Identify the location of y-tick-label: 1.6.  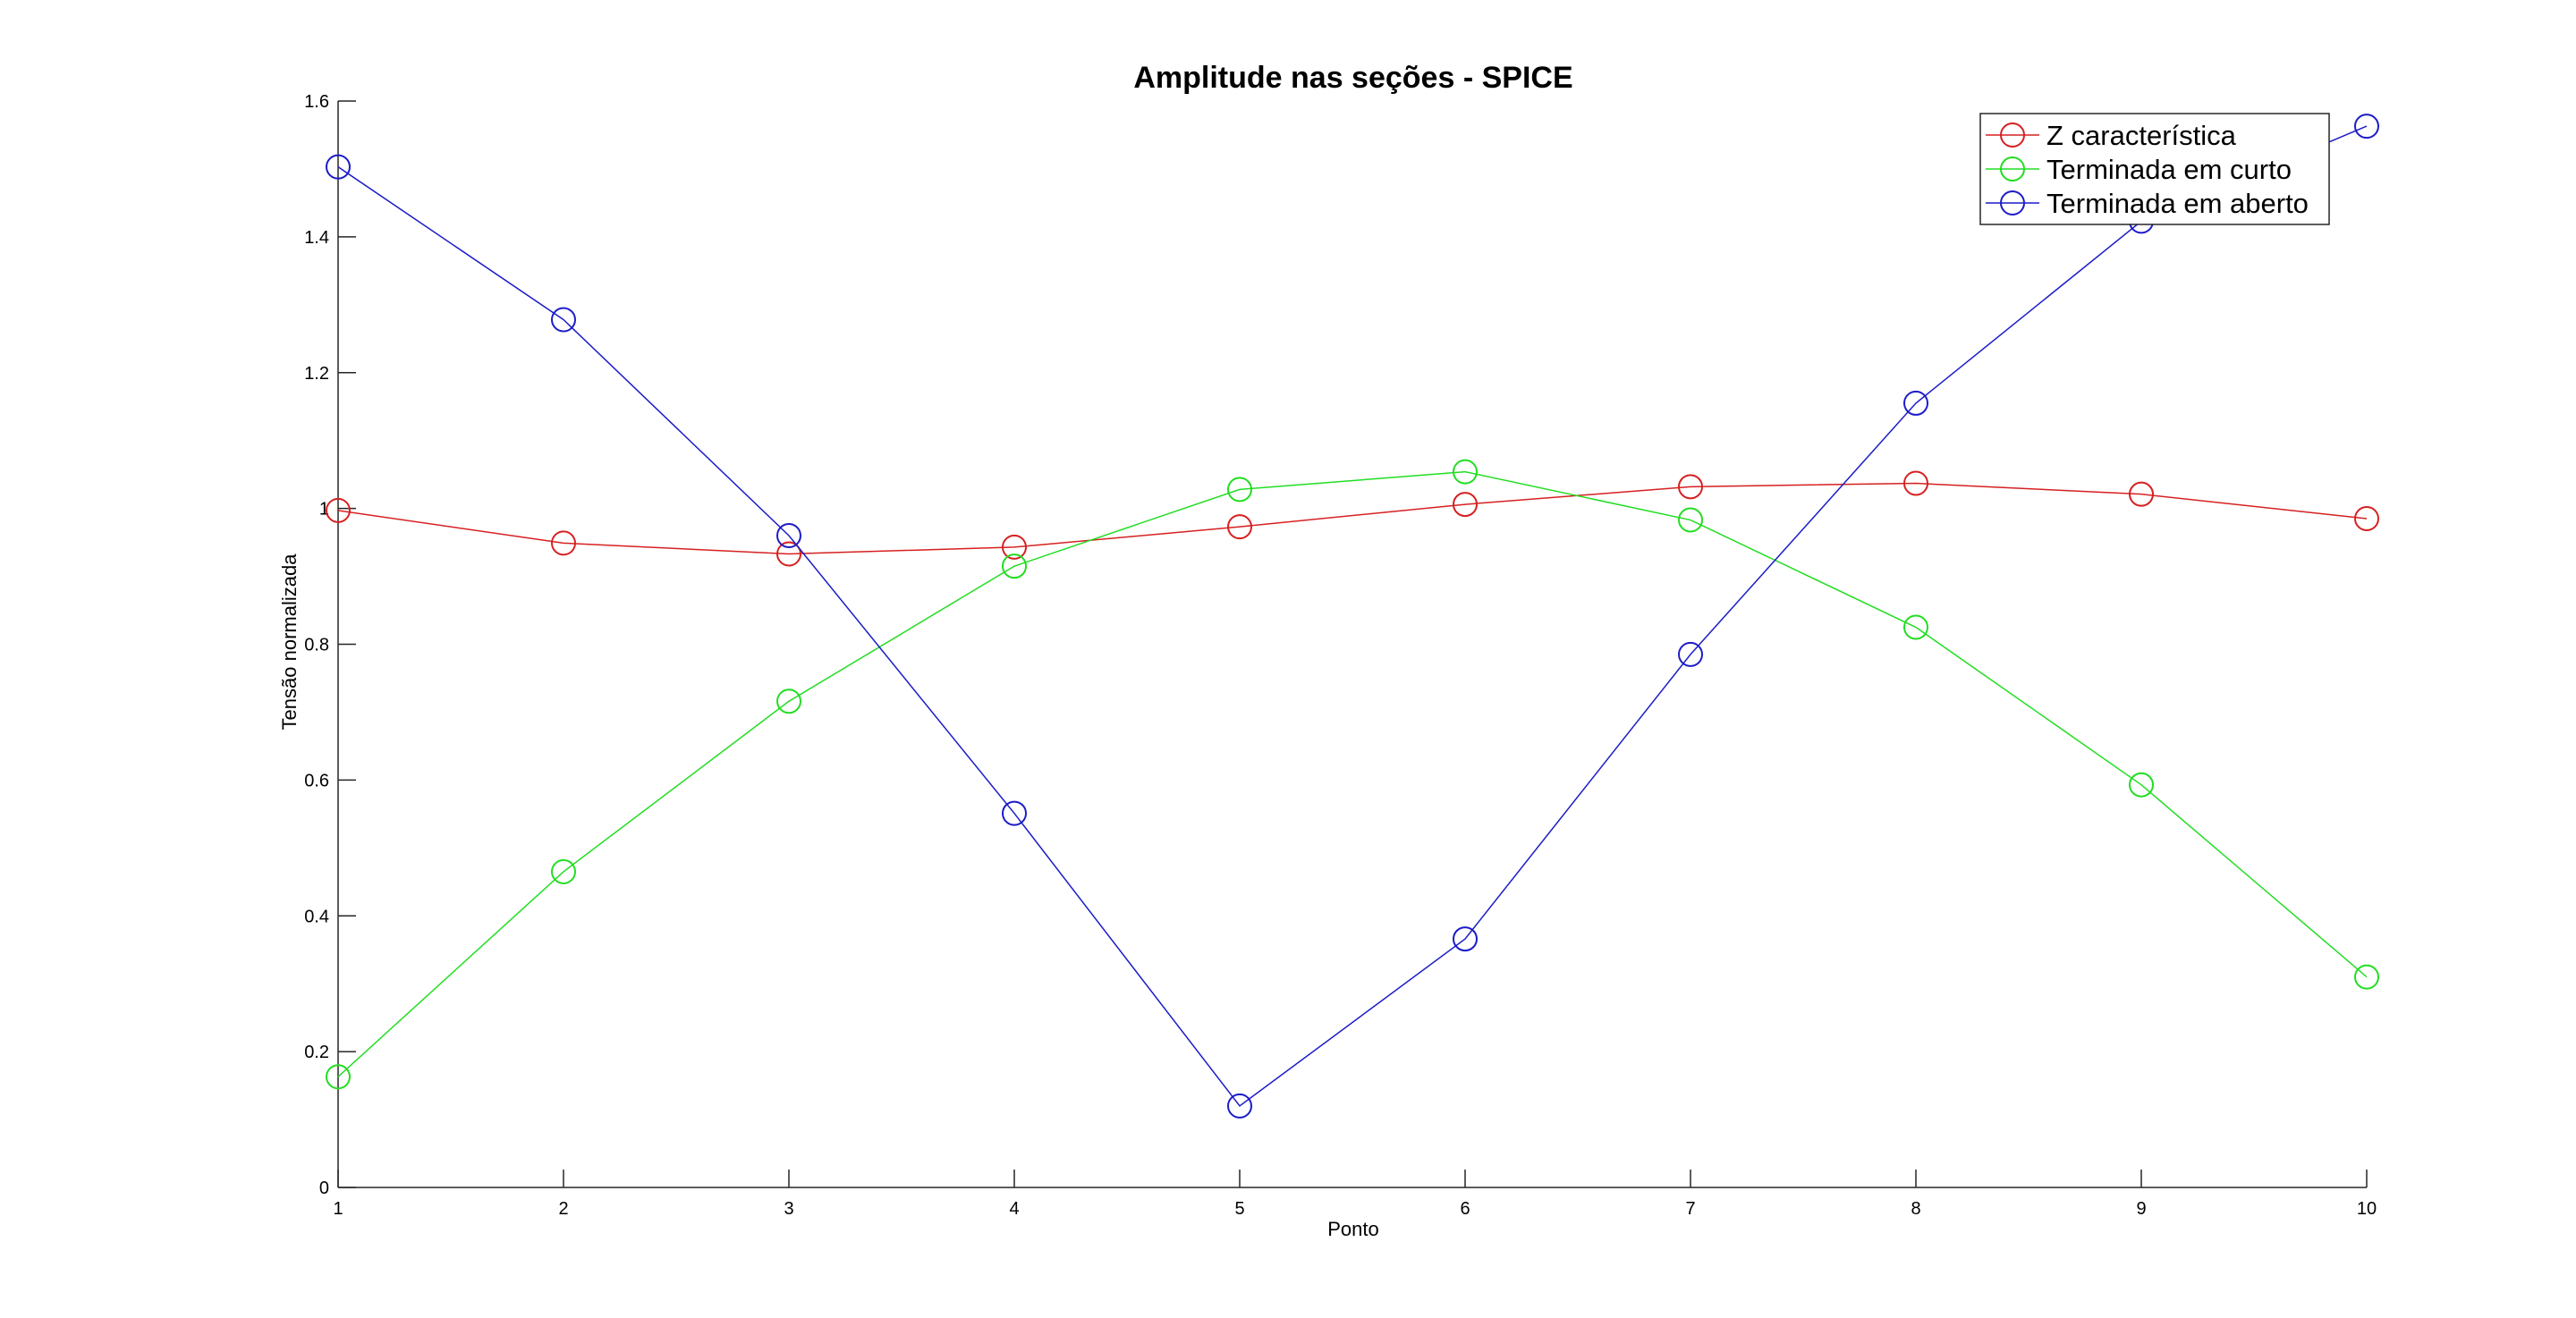
(316, 102).